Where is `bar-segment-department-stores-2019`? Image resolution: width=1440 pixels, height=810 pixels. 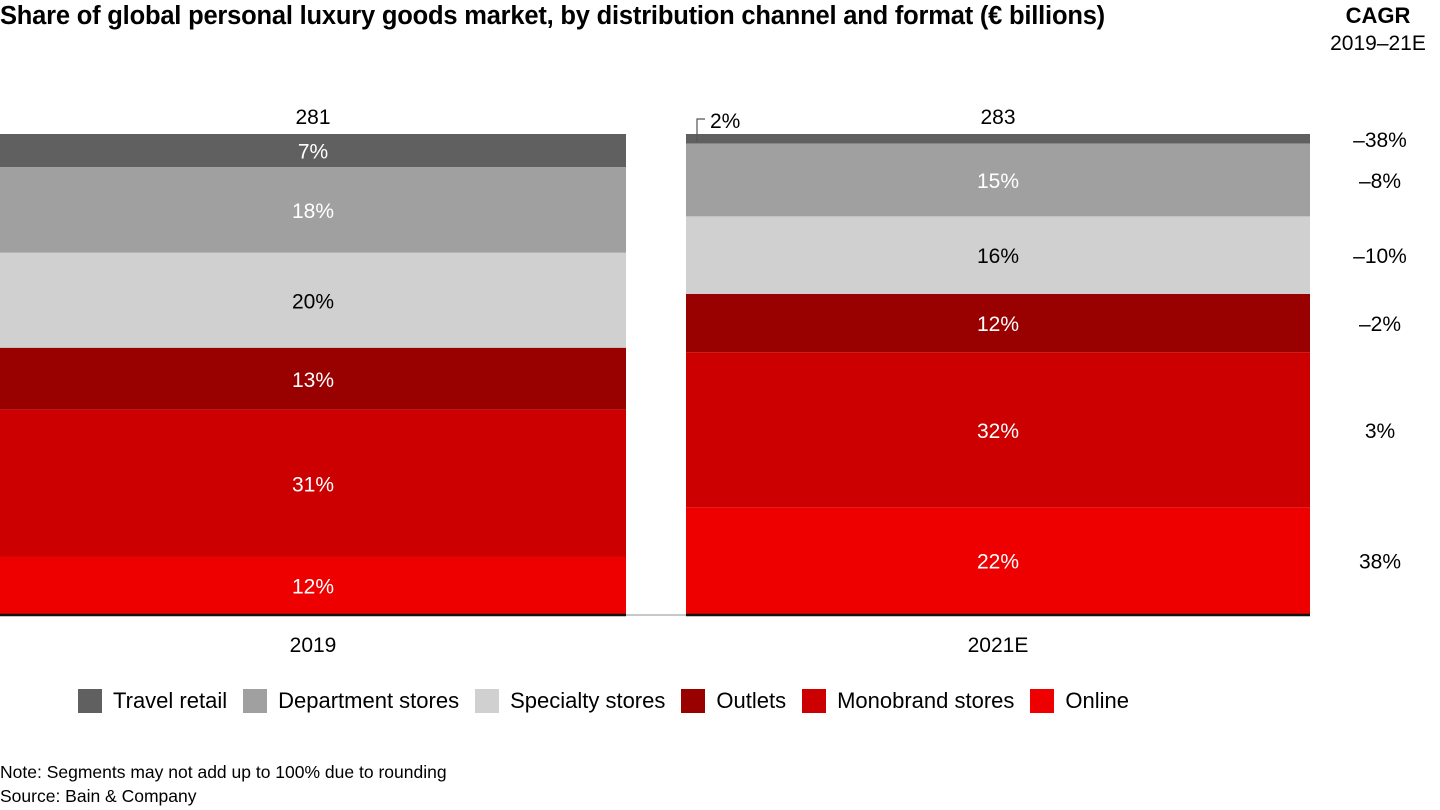 bar-segment-department-stores-2019 is located at coordinates (313, 210).